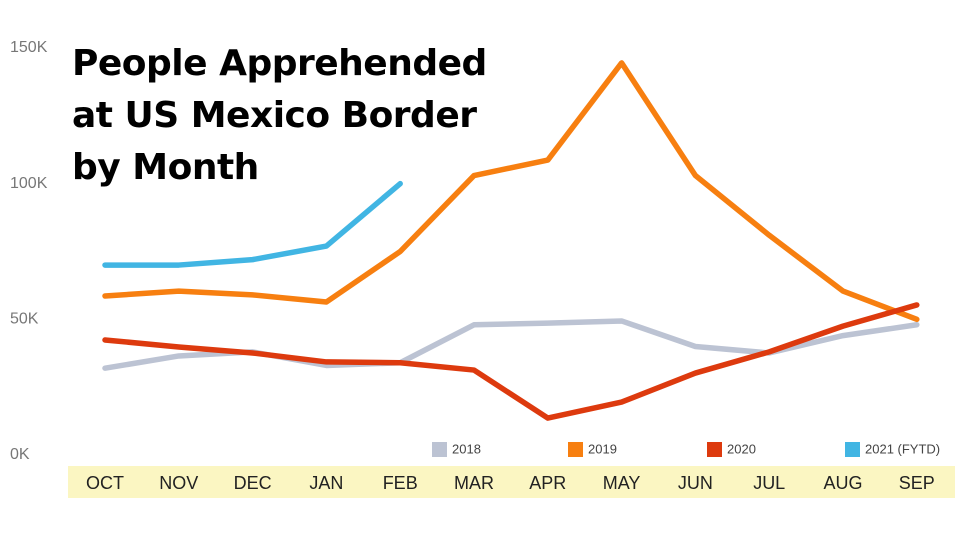 The height and width of the screenshot is (540, 960). I want to click on legend-label: 2021 (FYTD), so click(902, 448).